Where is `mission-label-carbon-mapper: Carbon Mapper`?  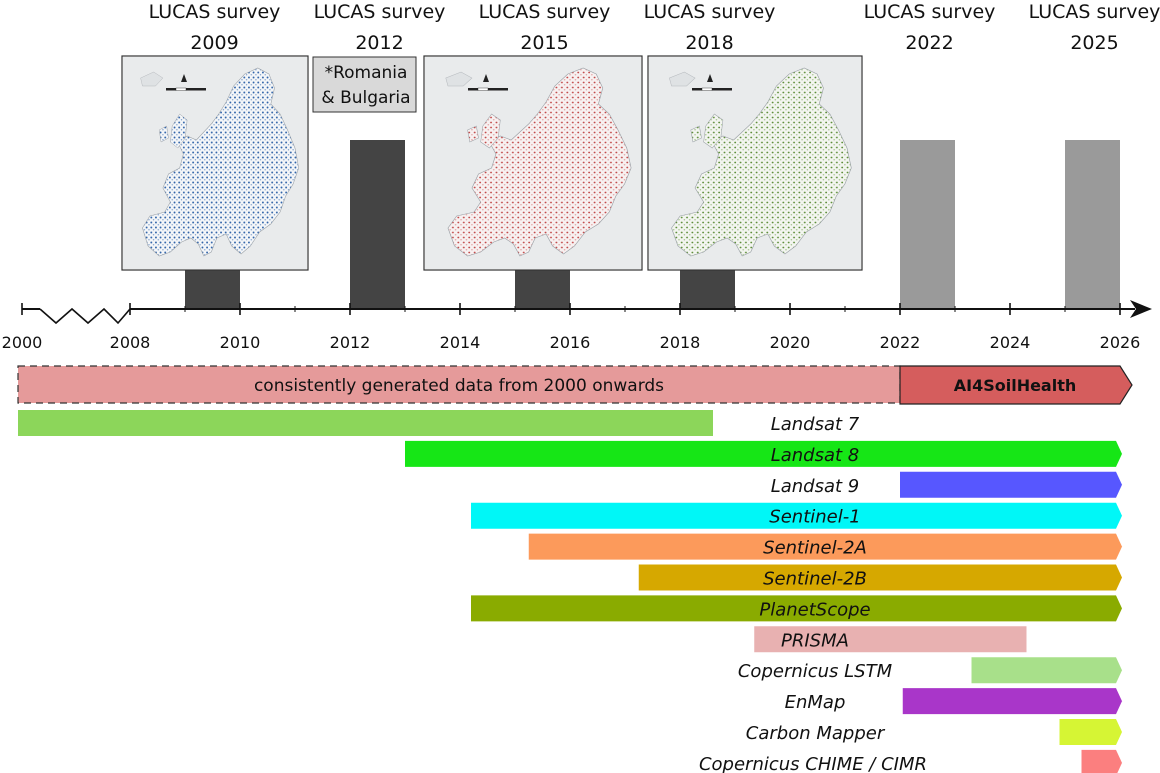
mission-label-carbon-mapper: Carbon Mapper is located at coordinates (816, 733).